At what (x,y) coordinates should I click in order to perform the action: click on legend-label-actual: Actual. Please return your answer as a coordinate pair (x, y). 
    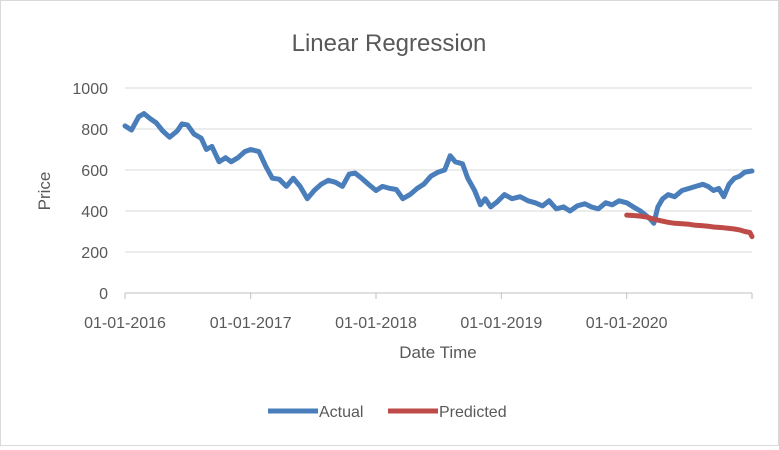
    Looking at the image, I should click on (341, 412).